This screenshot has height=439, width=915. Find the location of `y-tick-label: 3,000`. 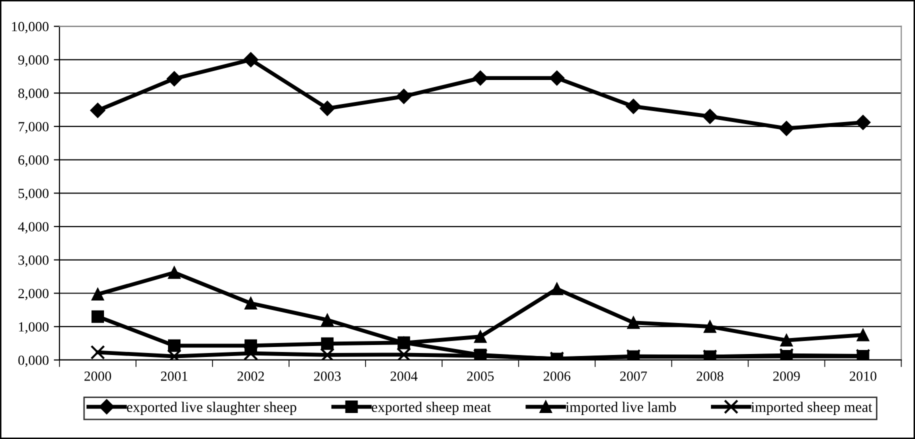

y-tick-label: 3,000 is located at coordinates (33, 261).